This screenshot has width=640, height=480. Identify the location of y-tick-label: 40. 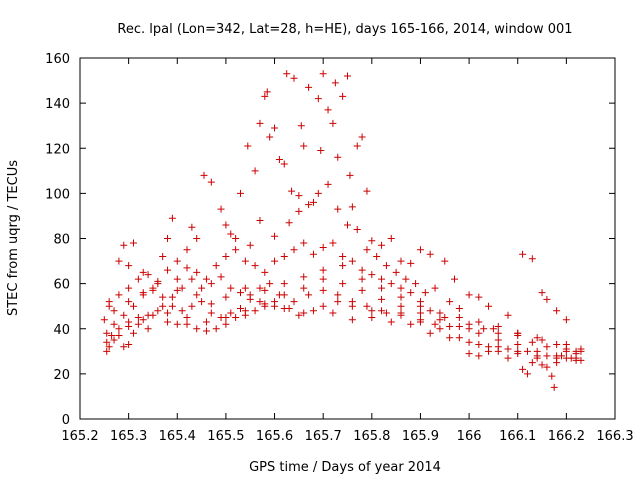
(61, 330).